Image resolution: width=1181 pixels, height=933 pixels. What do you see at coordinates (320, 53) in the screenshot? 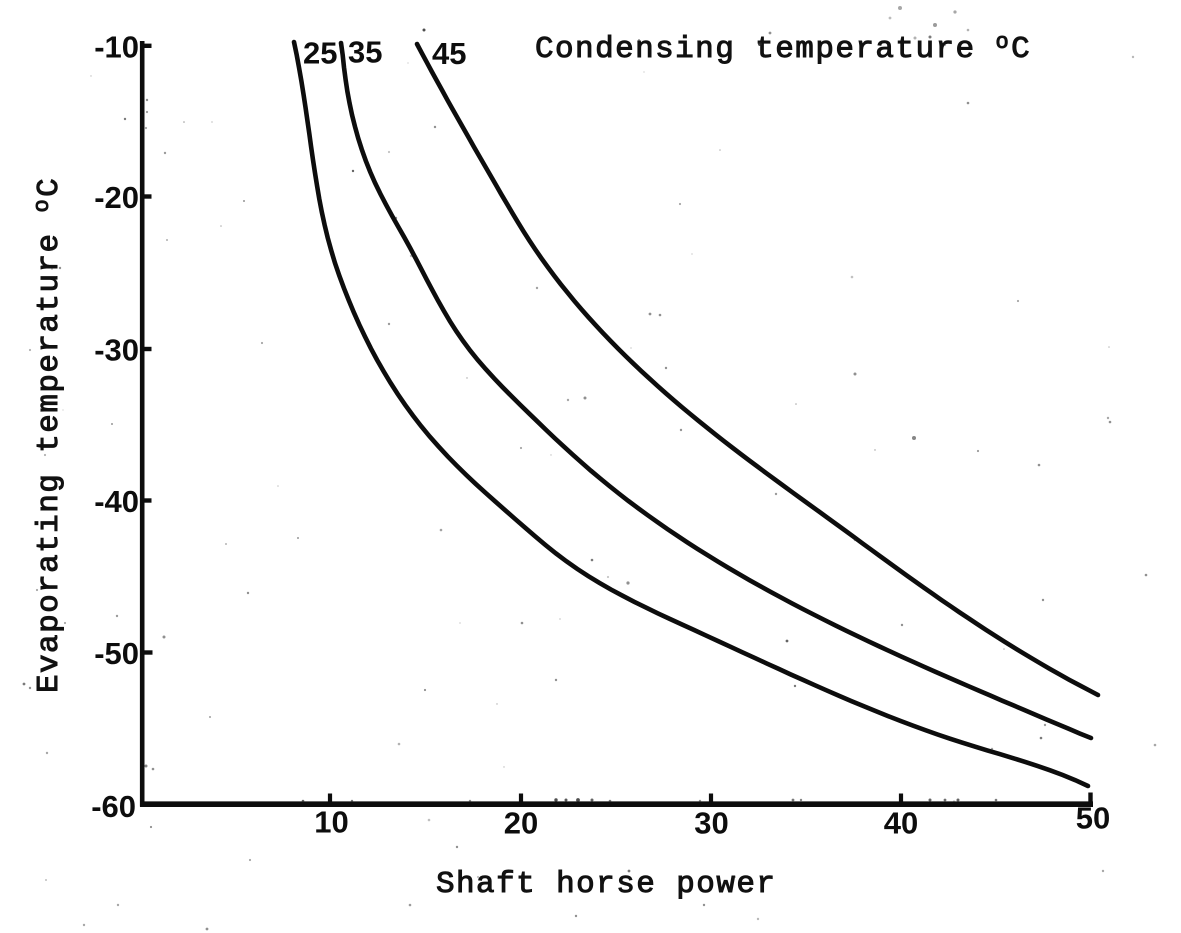
I see `svg-text: 25` at bounding box center [320, 53].